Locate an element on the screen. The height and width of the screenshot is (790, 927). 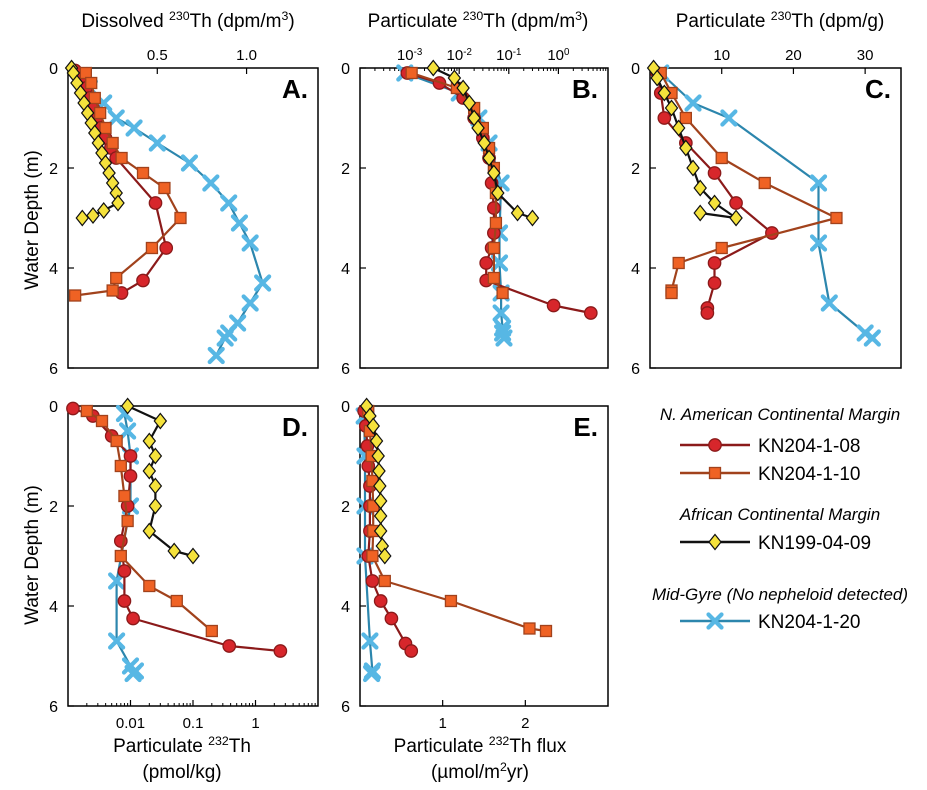
x-tick-label: 0.01 is located at coordinates (130, 723).